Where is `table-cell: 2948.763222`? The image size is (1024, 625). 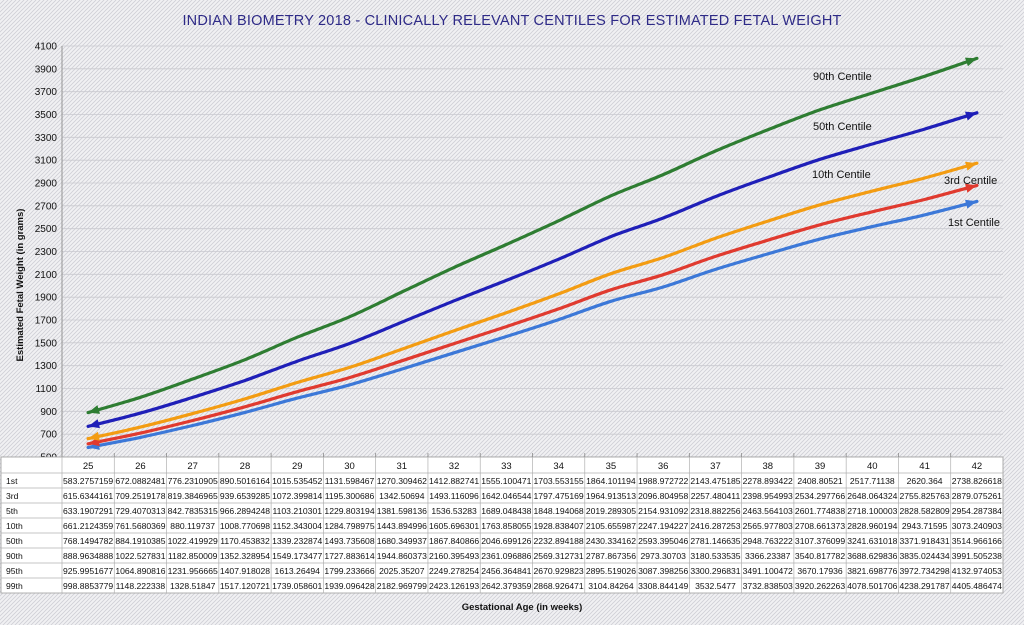 table-cell: 2948.763222 is located at coordinates (768, 541).